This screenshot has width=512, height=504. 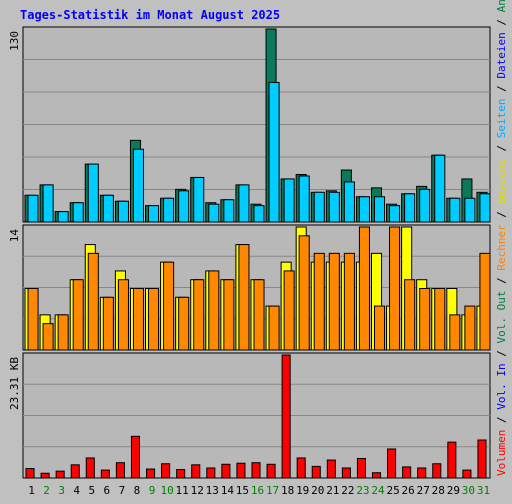 What do you see at coordinates (501, 453) in the screenshot?
I see `legend-item-volumen: Volumen` at bounding box center [501, 453].